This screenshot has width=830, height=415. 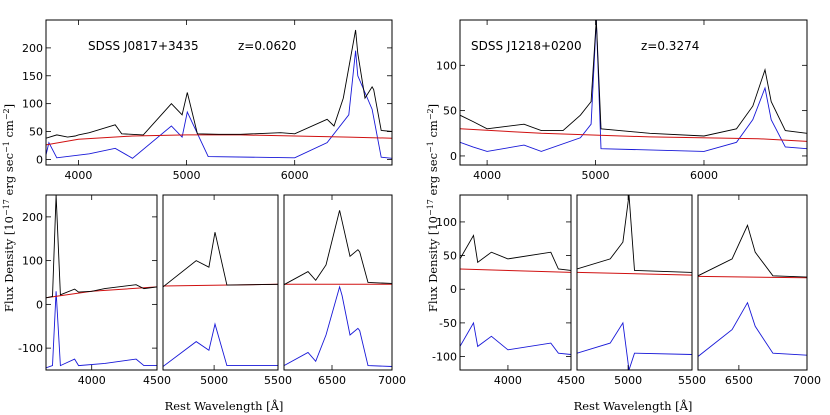 I want to click on series-host_model-R_b2, so click(x=634, y=273).